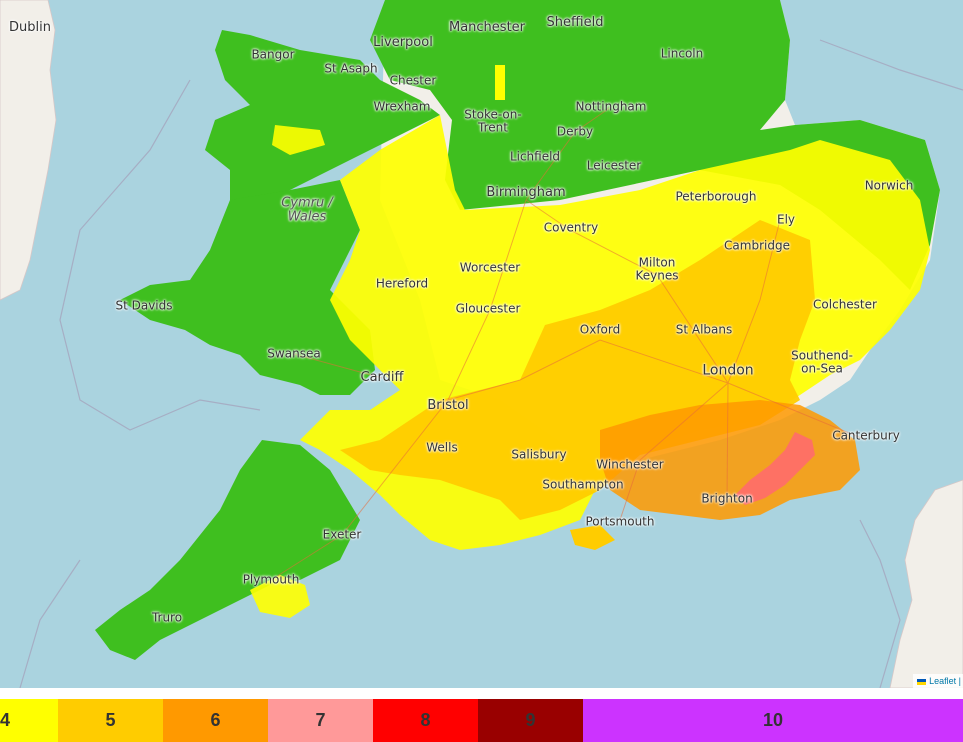 The image size is (963, 742). Describe the element at coordinates (382, 378) in the screenshot. I see `place-label-cardiff: Cardiff` at that location.